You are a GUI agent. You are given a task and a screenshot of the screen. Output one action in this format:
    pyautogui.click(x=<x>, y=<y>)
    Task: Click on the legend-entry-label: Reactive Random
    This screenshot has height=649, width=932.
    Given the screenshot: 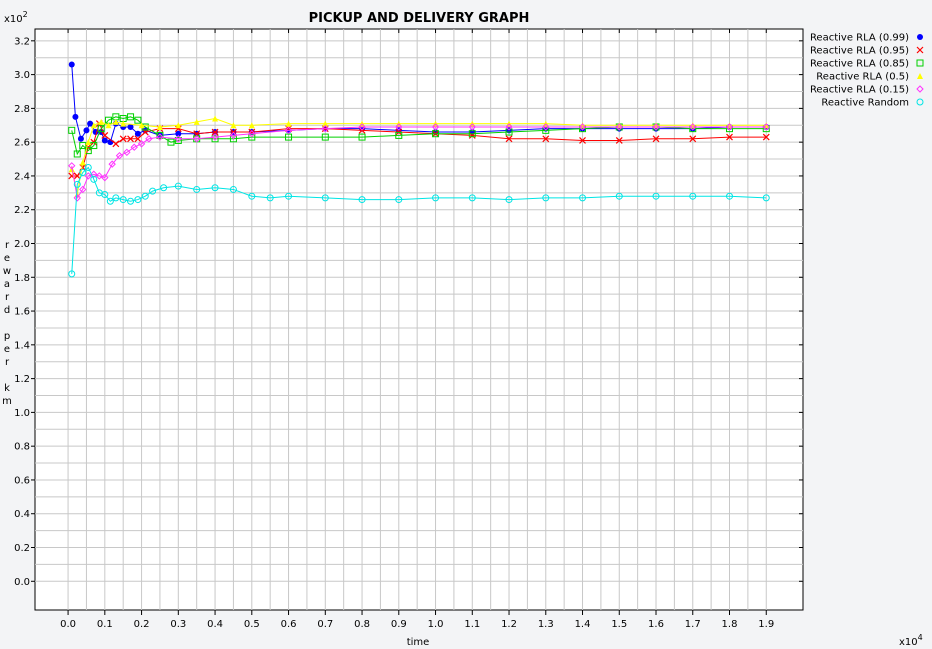 What is the action you would take?
    pyautogui.click(x=865, y=103)
    